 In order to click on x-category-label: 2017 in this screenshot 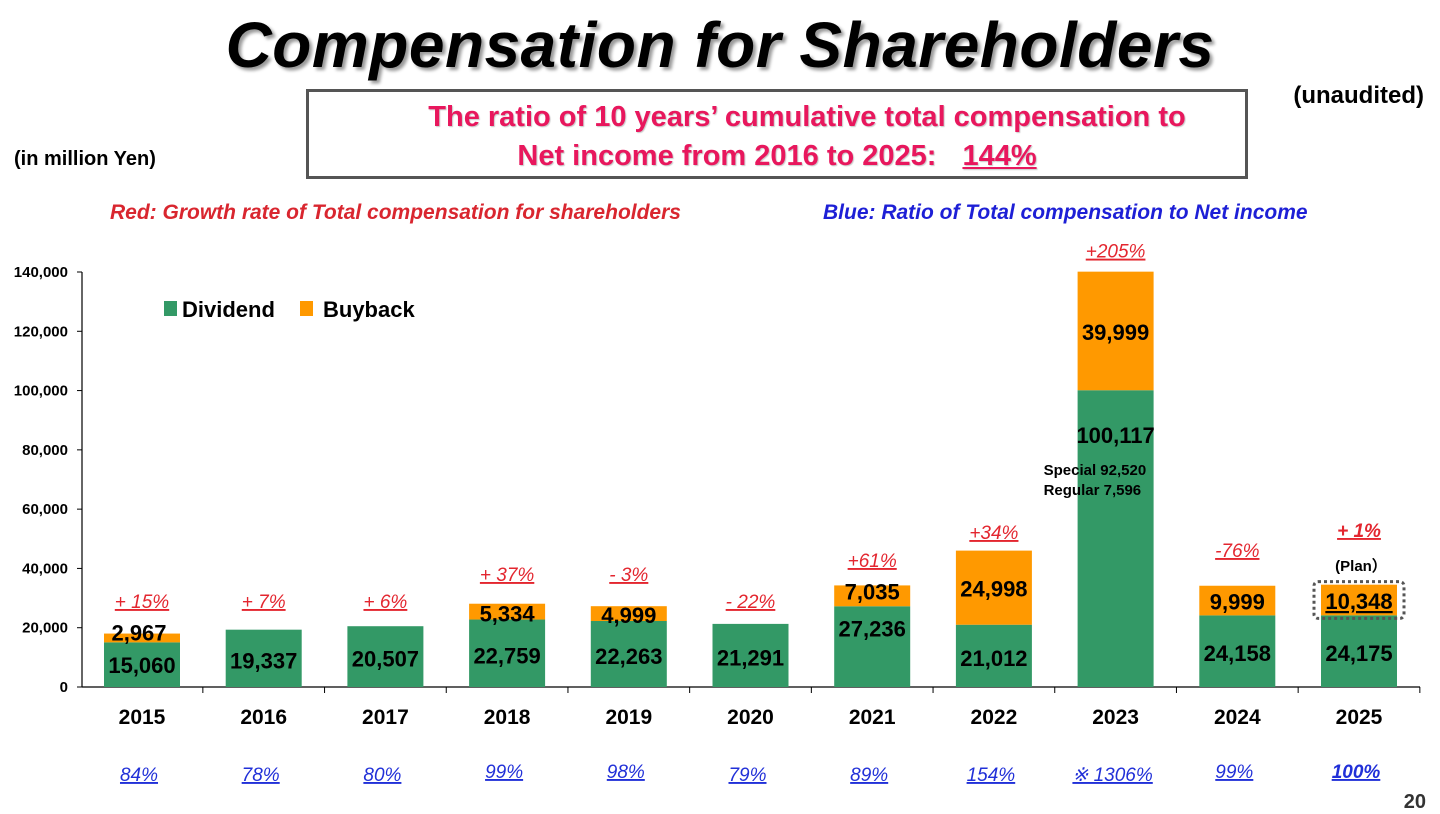, I will do `click(385, 717)`.